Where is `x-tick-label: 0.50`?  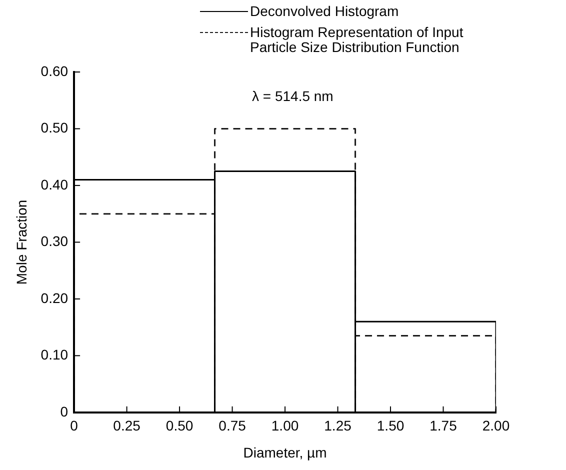
x-tick-label: 0.50 is located at coordinates (180, 426).